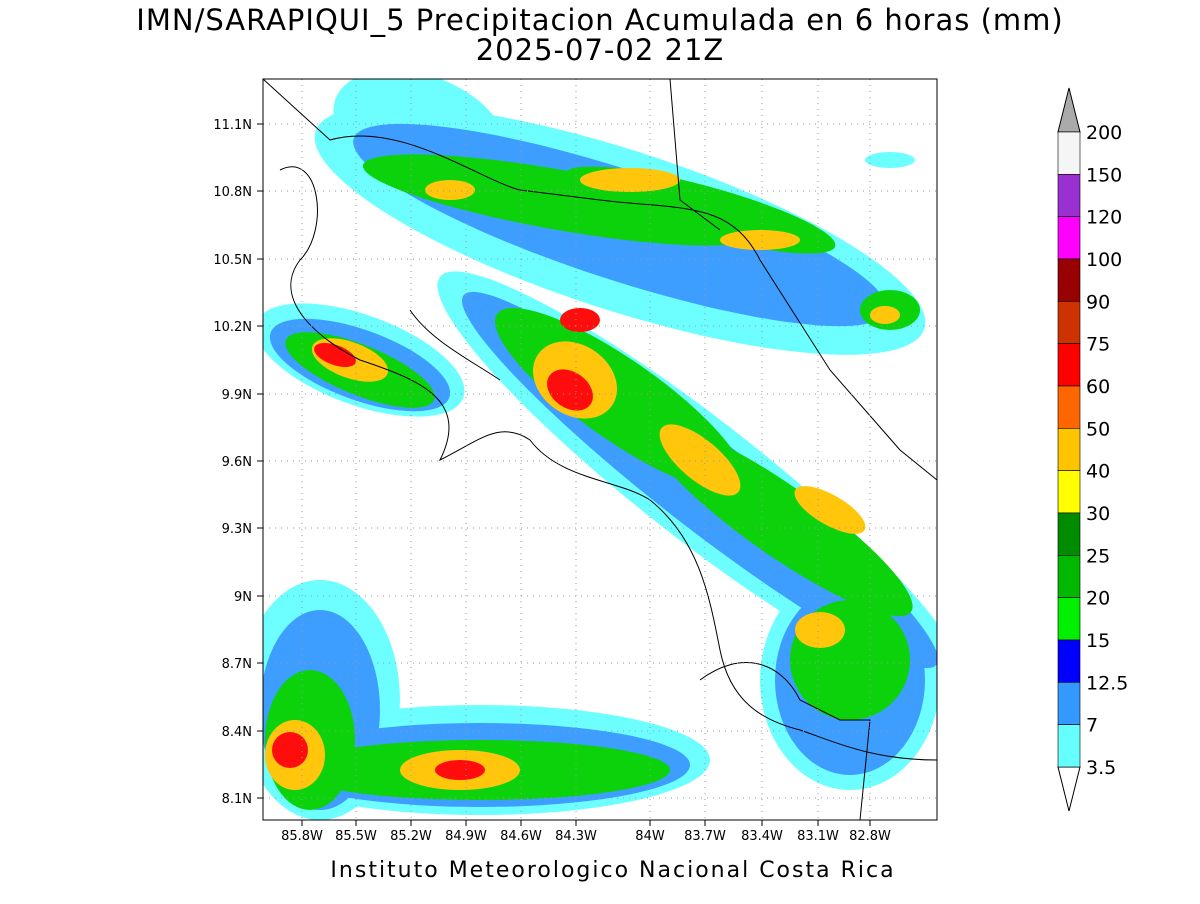  I want to click on colorbar-label: 40, so click(1098, 472).